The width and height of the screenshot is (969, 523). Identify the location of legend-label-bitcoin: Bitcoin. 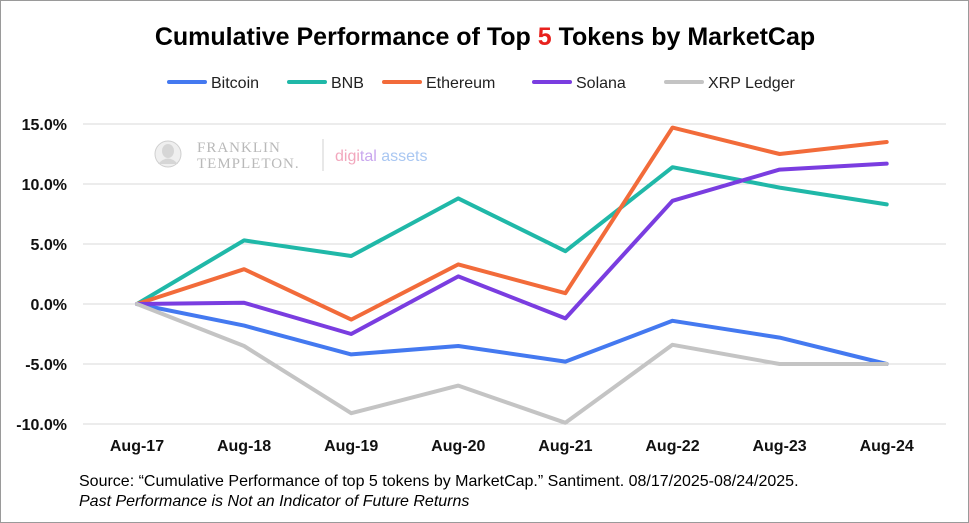
(235, 83).